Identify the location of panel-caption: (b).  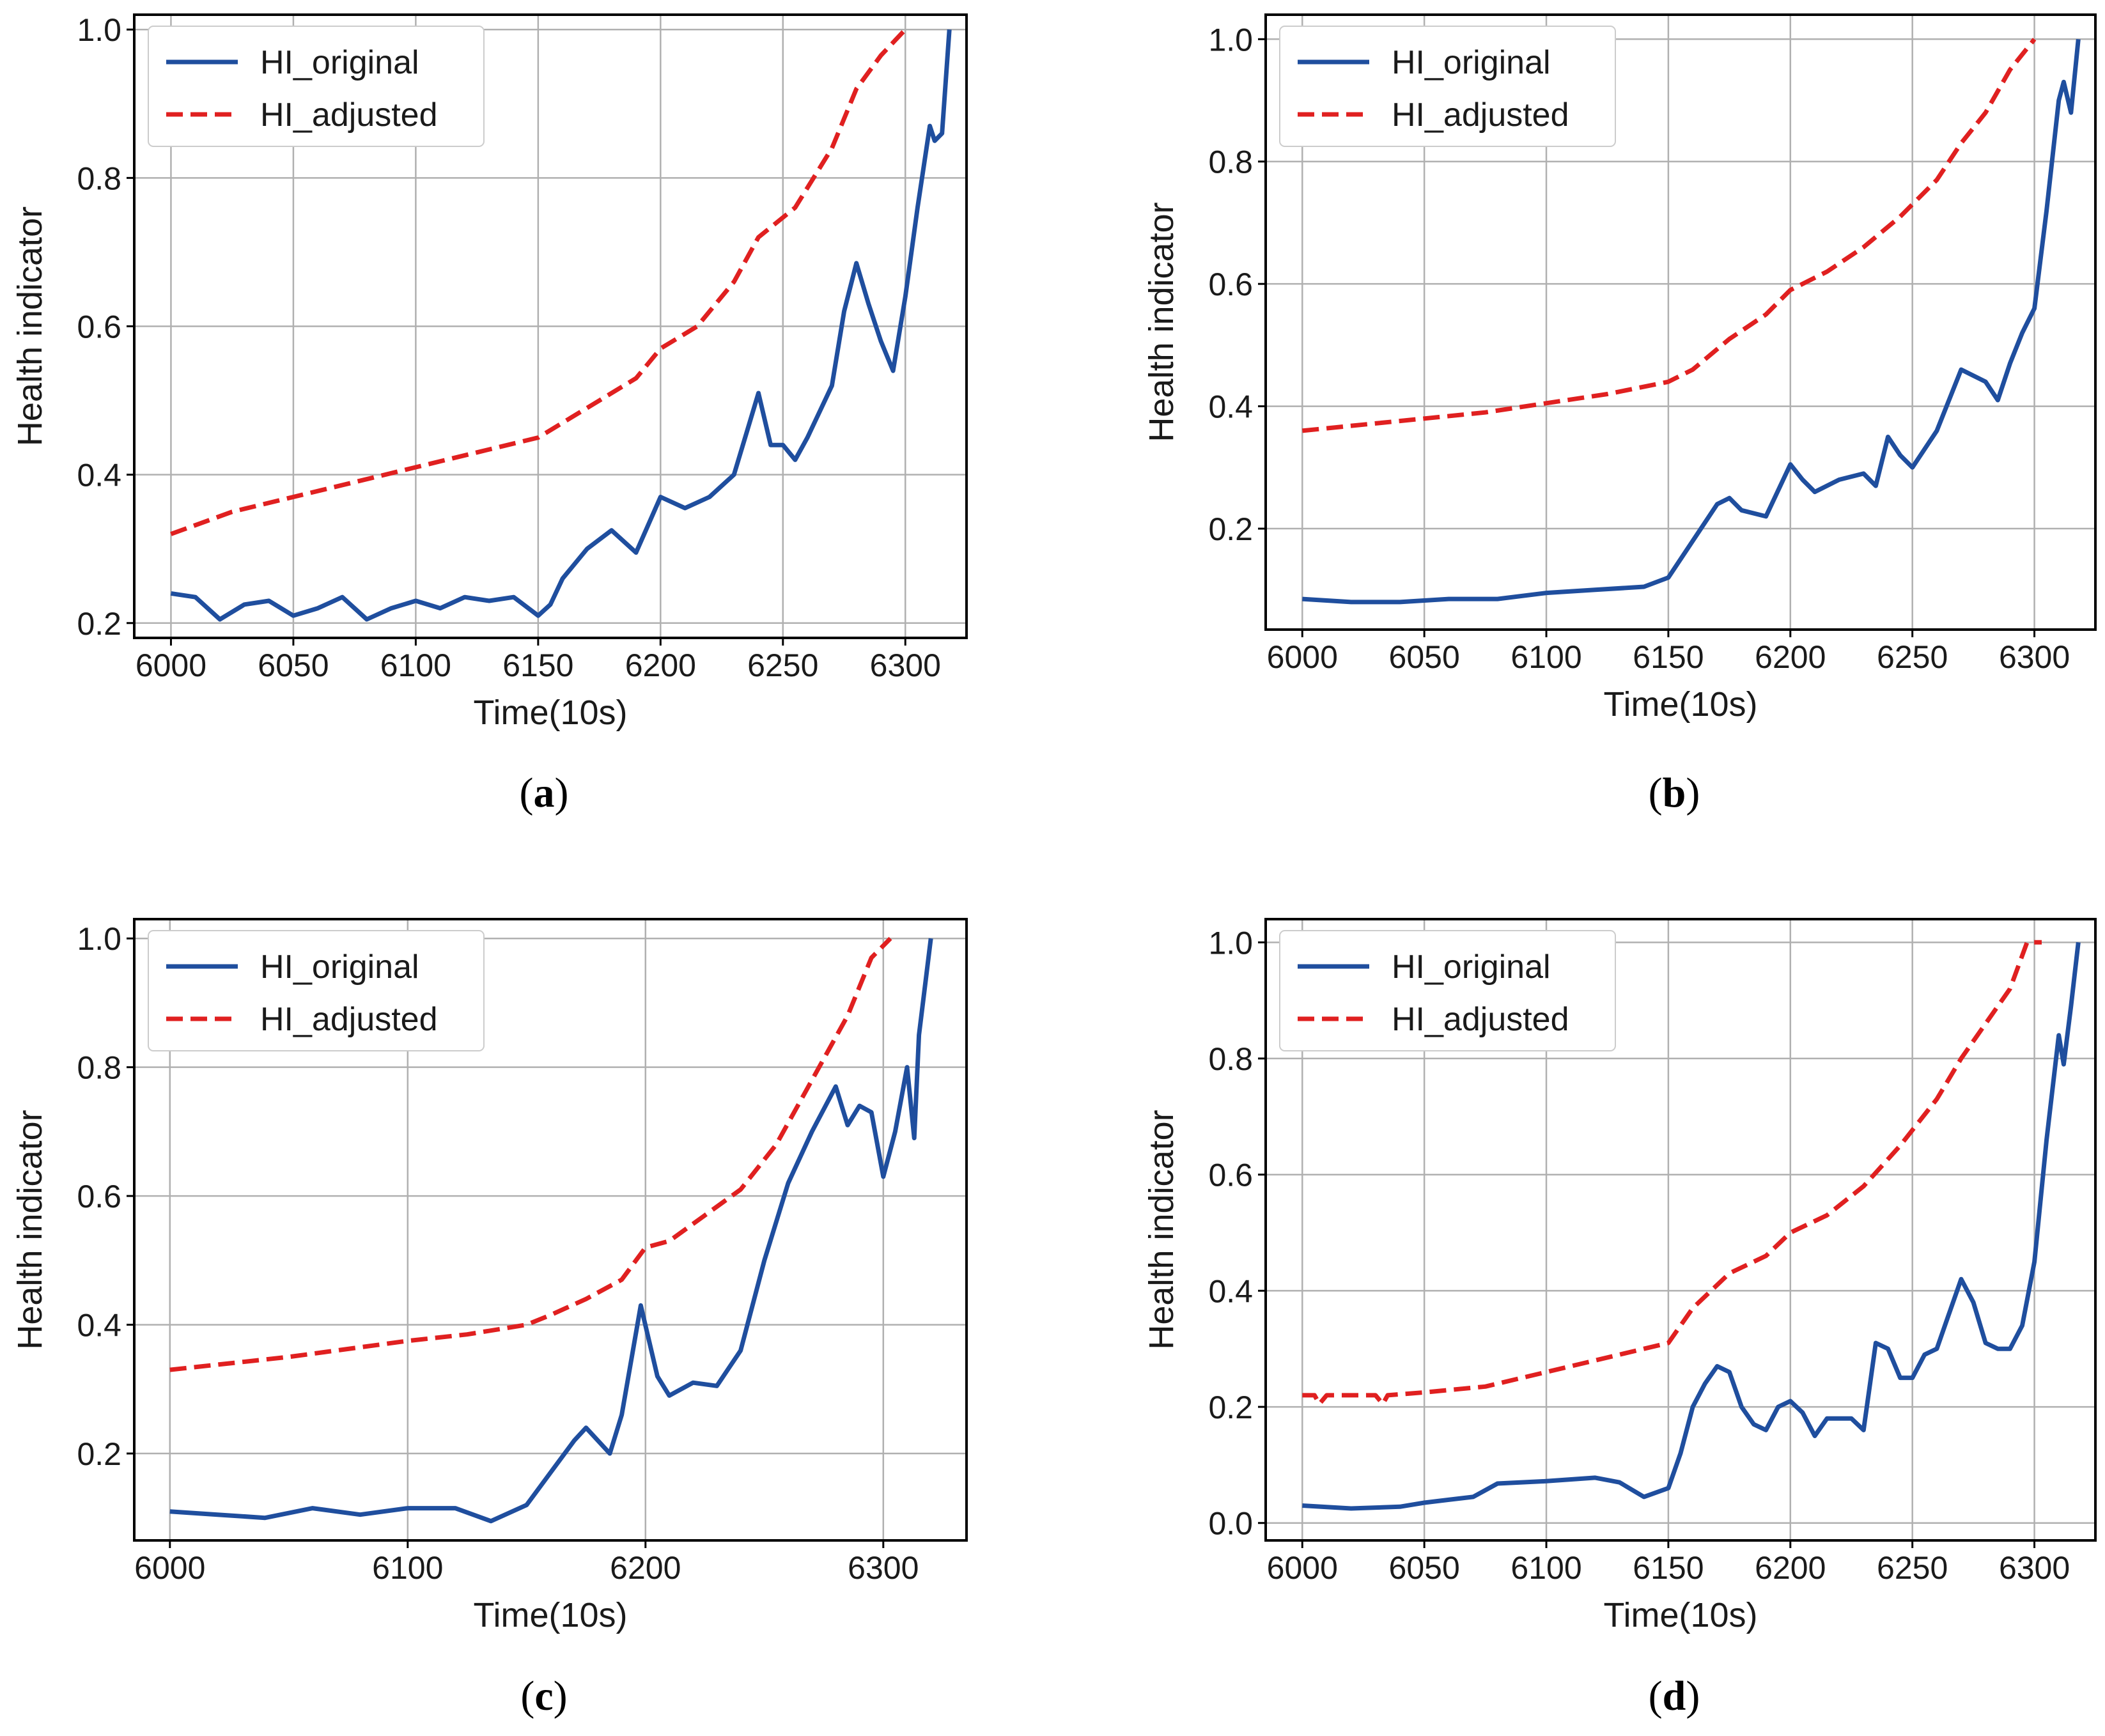
(1674, 793).